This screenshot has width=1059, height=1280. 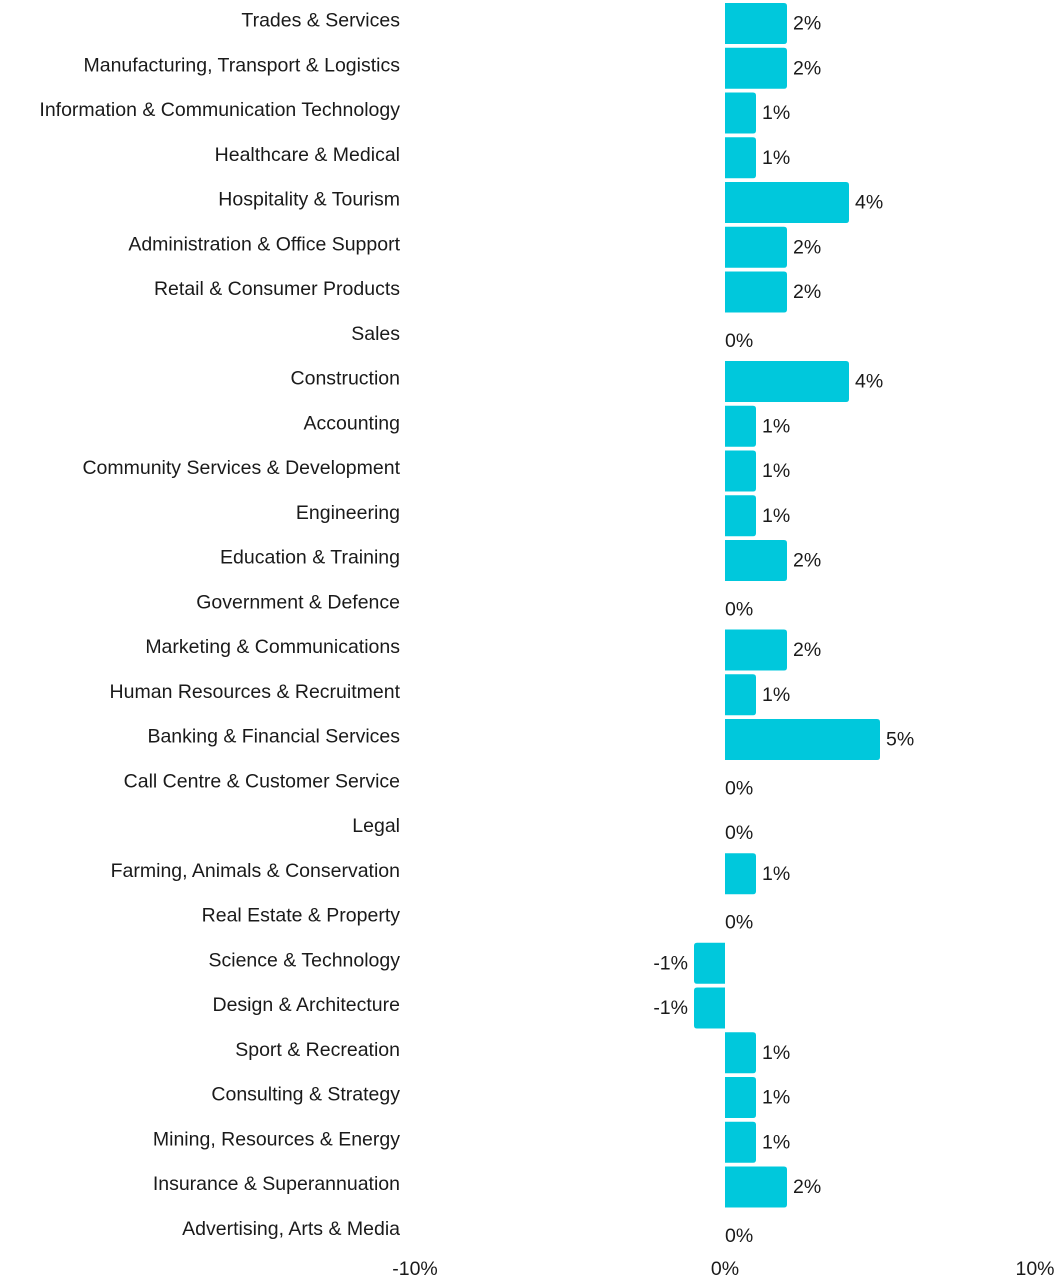 I want to click on category-label: Education & Training, so click(x=310, y=558).